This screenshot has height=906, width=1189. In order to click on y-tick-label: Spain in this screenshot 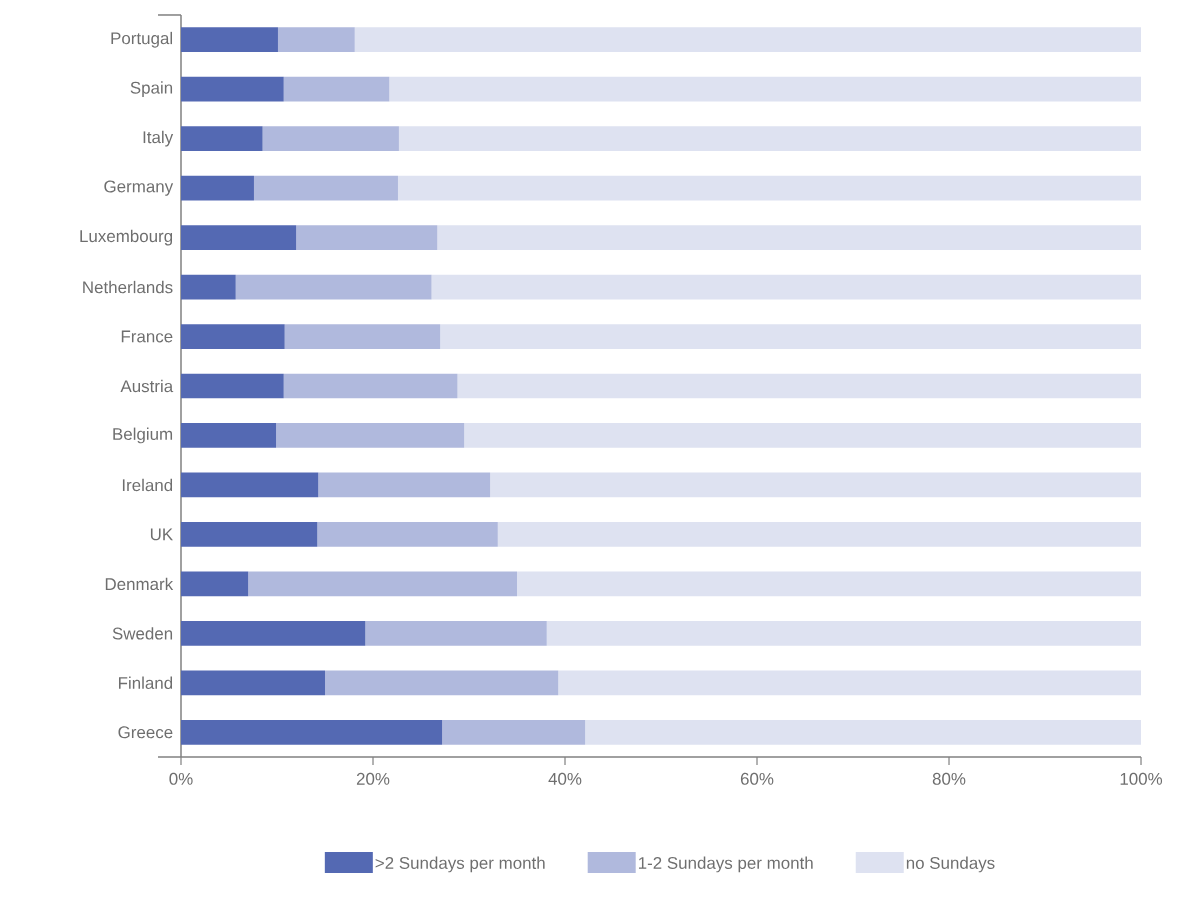, I will do `click(151, 89)`.